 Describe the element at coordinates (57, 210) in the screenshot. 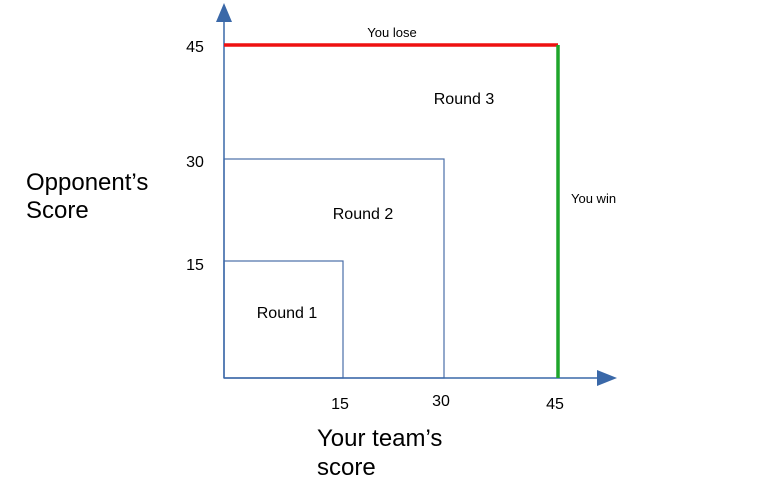

I see `y-axis-title-line2: Score` at that location.